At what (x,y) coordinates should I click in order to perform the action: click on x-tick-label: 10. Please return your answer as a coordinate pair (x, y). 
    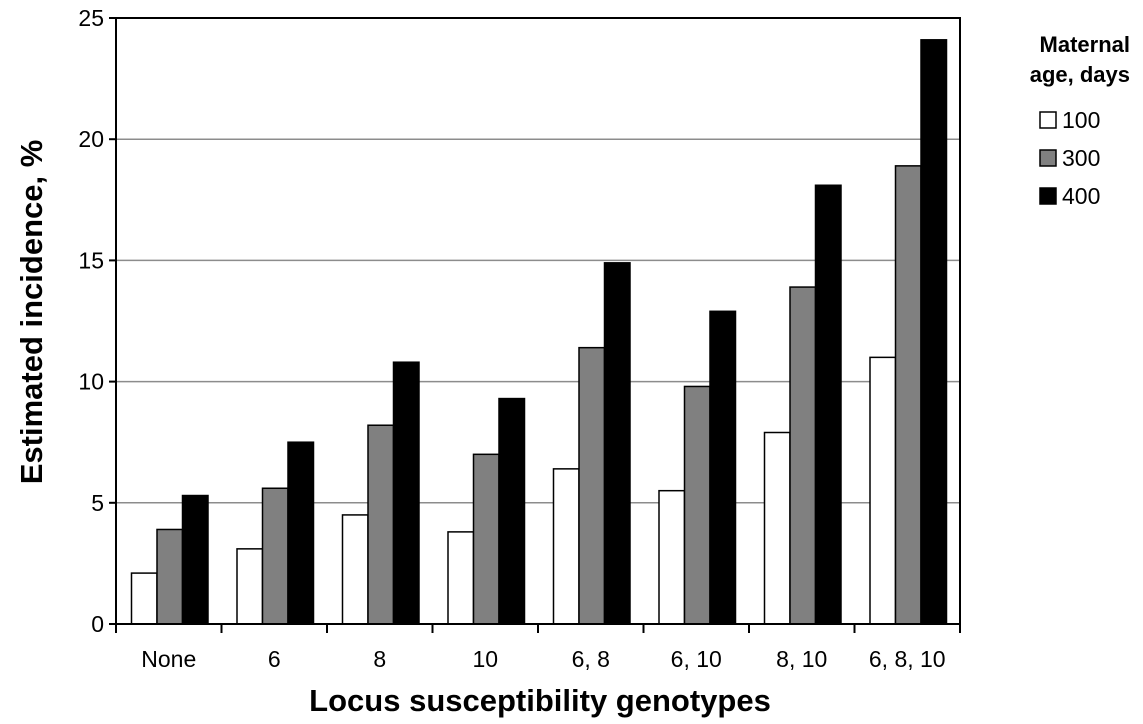
    Looking at the image, I should click on (485, 659).